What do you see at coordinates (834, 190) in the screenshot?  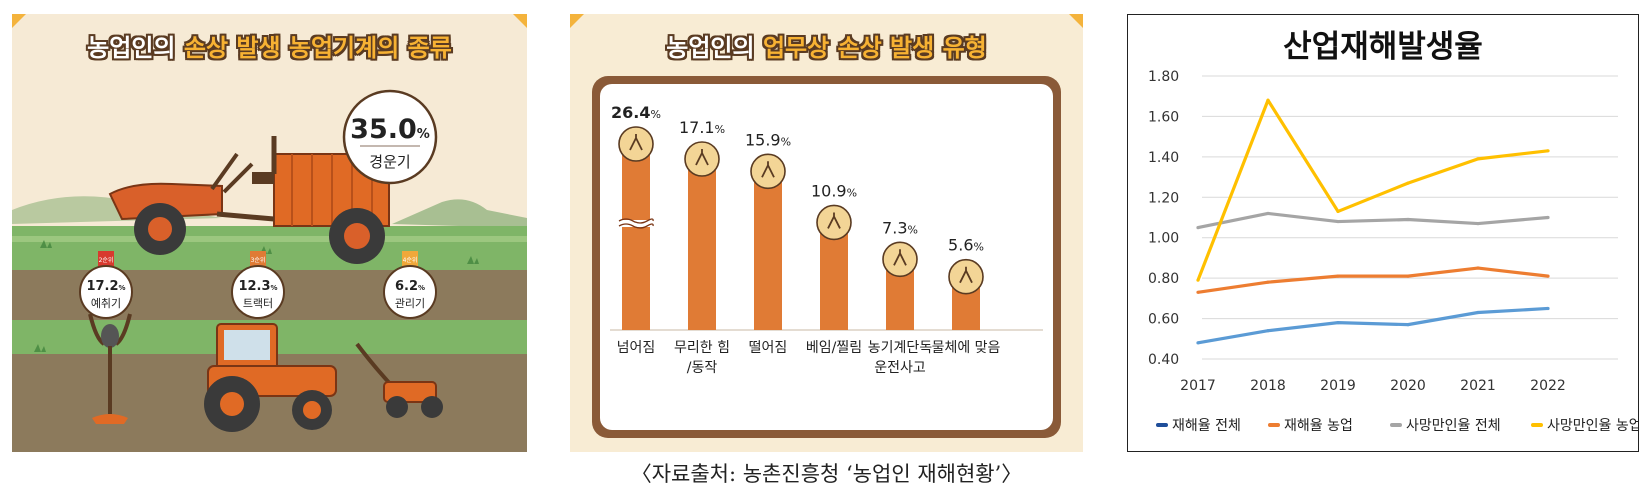 I see `value-label-3: 10.9%` at bounding box center [834, 190].